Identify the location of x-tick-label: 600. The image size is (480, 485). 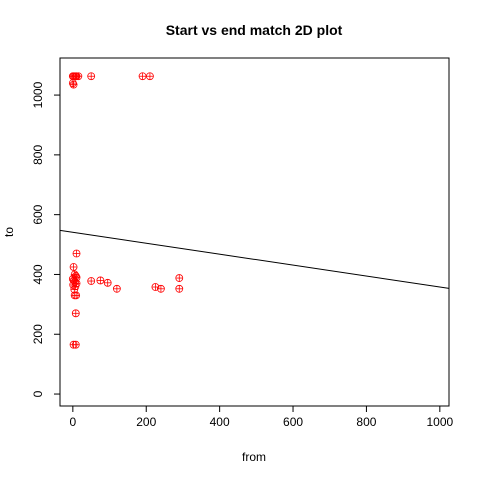
(293, 422).